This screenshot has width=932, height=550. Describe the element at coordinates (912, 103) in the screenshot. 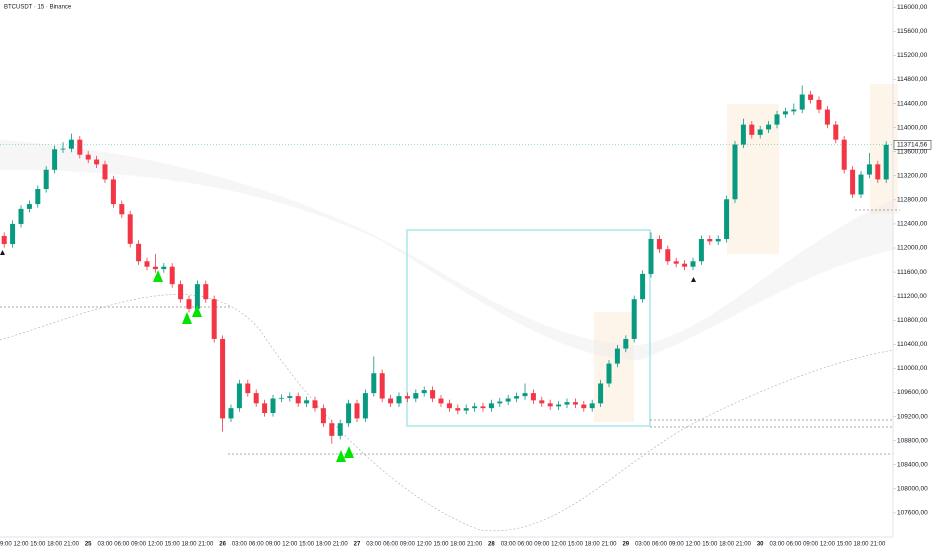

I see `y-tick-label: 114400,00` at that location.